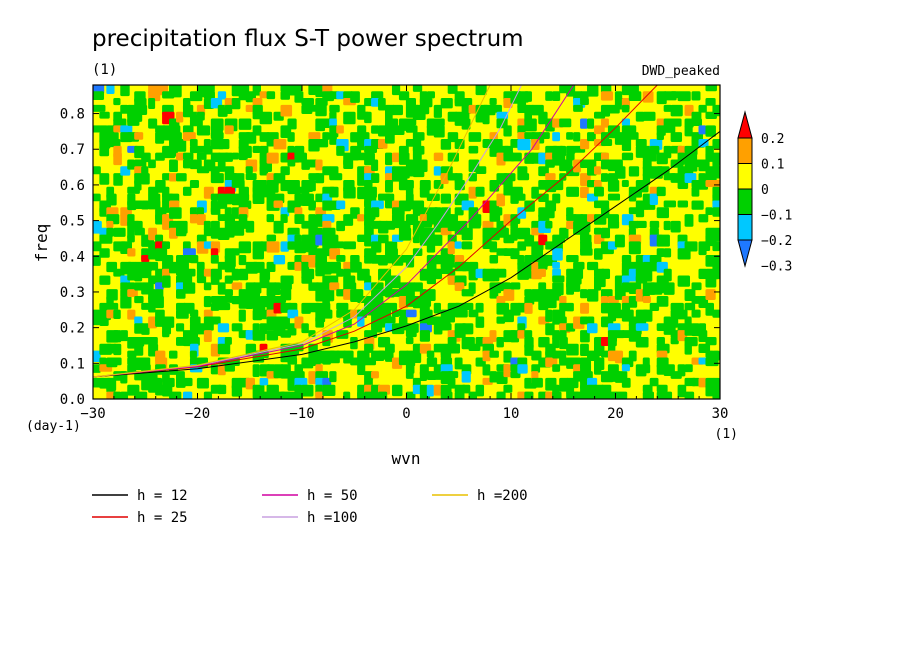  Describe the element at coordinates (301, 414) in the screenshot. I see `x-tick-label: −10` at that location.